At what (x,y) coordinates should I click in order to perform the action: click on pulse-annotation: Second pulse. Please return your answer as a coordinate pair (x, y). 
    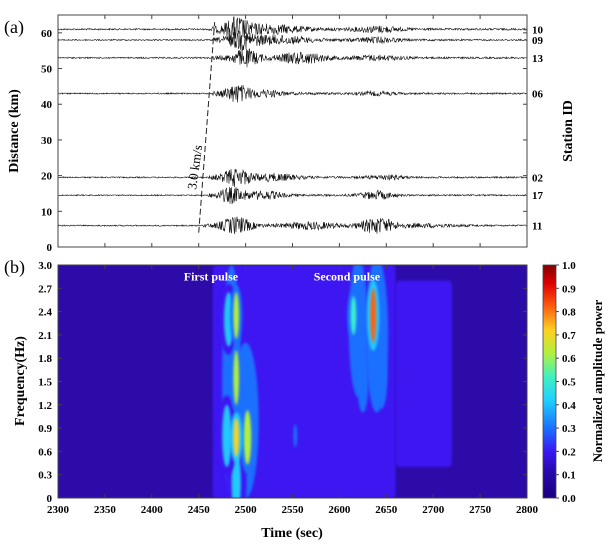
    Looking at the image, I should click on (347, 277).